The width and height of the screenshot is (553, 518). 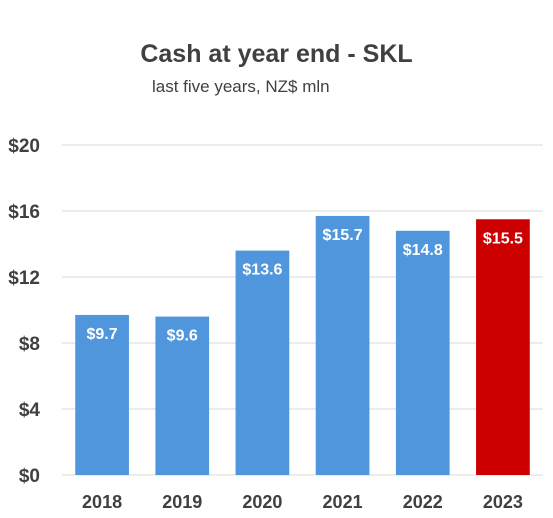 I want to click on y-tick-label: $4, so click(x=30, y=410).